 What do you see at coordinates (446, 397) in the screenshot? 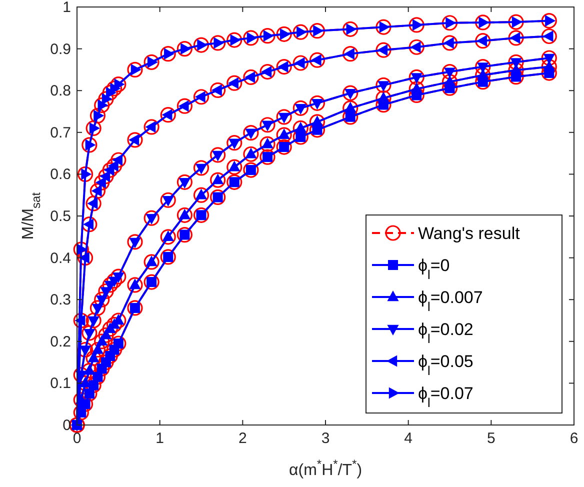
I see `legend-label: ϕ$_{l}$=0.07` at bounding box center [446, 397].